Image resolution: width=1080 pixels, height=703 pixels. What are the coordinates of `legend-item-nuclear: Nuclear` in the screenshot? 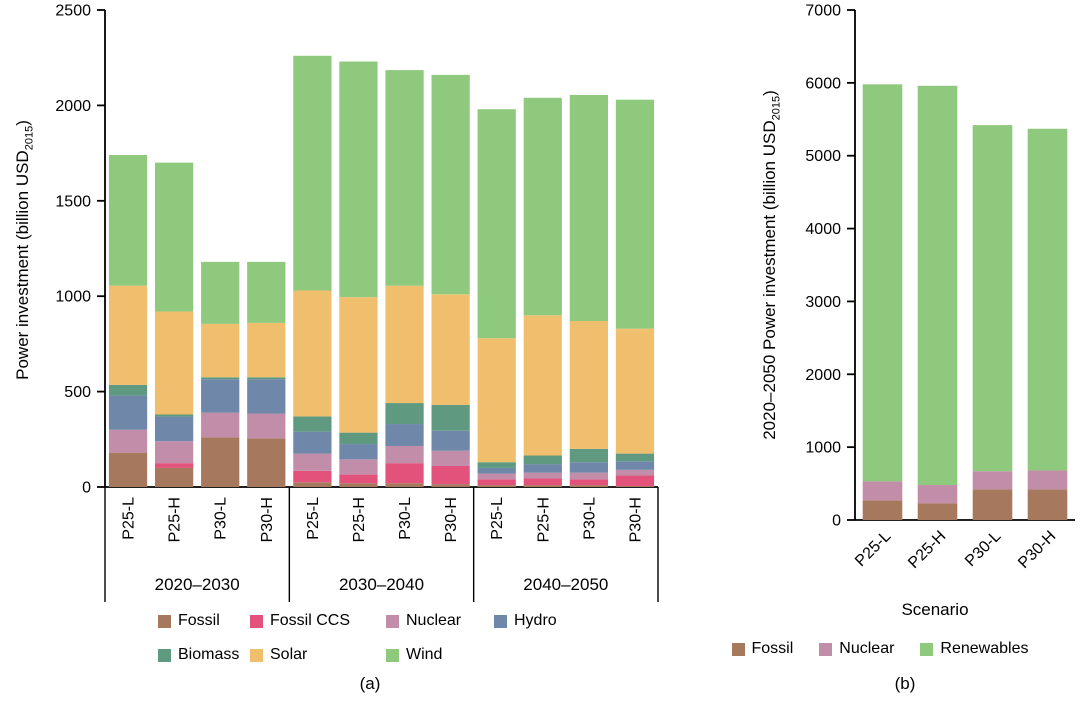 It's located at (440, 621).